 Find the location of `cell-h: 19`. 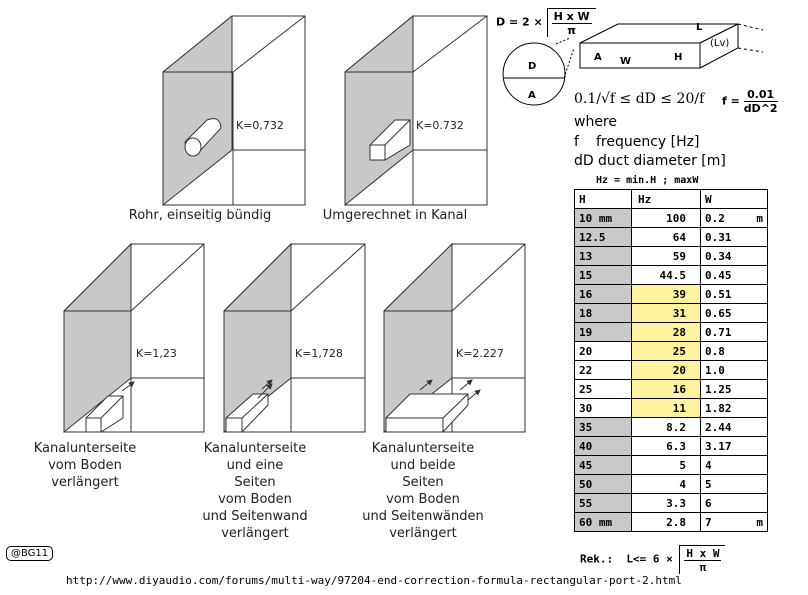

cell-h: 19 is located at coordinates (603, 332).